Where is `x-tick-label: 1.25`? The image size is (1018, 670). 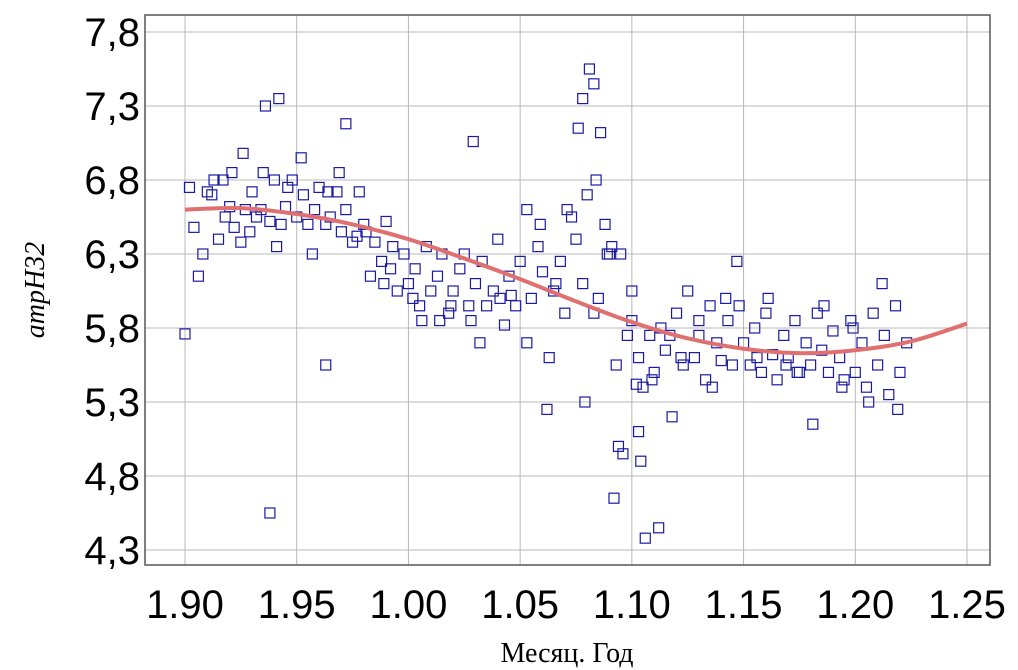
x-tick-label: 1.25 is located at coordinates (967, 605).